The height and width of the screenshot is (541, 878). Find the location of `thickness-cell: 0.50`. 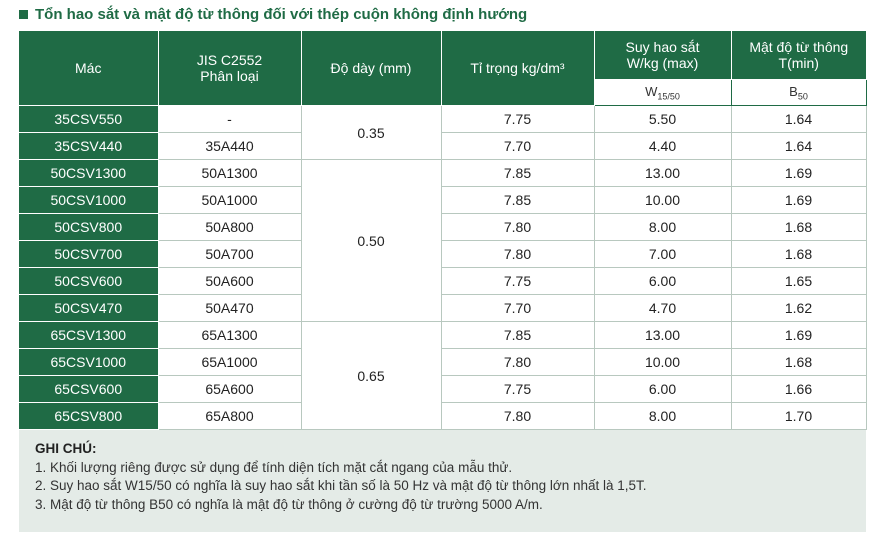

thickness-cell: 0.50 is located at coordinates (371, 240).